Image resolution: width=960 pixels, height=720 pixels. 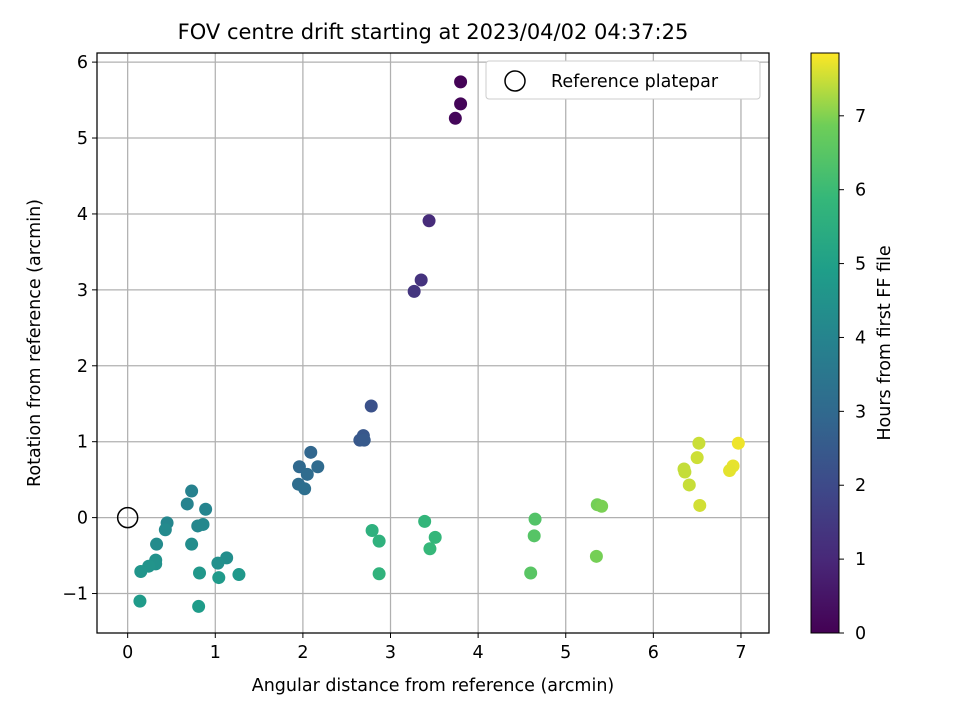 I want to click on y-tick-label: 2, so click(x=82, y=367).